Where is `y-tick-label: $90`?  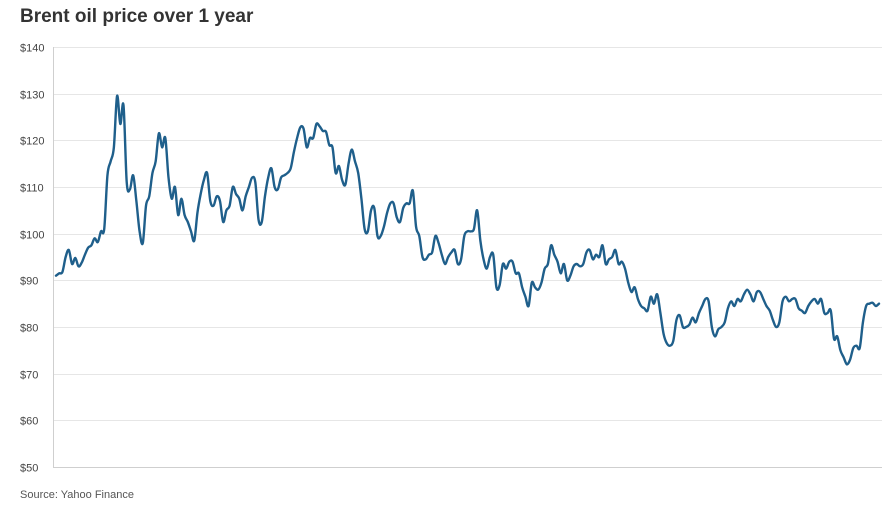 y-tick-label: $90 is located at coordinates (29, 282).